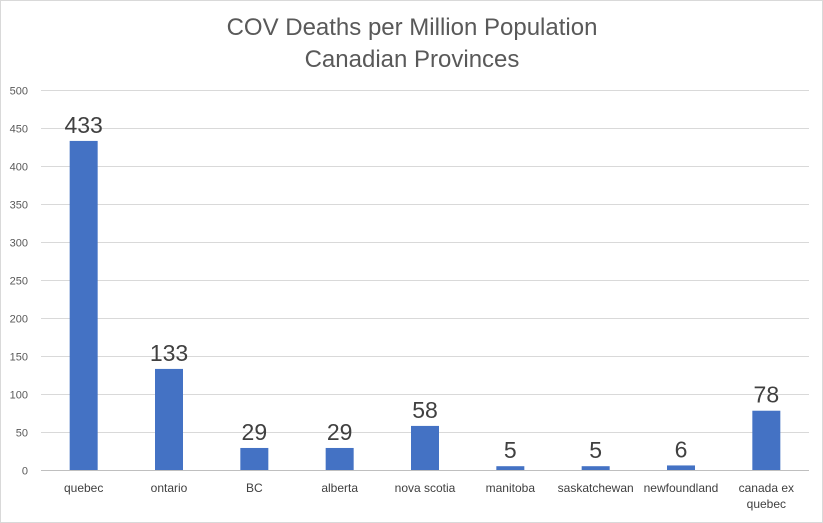  What do you see at coordinates (83, 488) in the screenshot?
I see `category-label: quebec` at bounding box center [83, 488].